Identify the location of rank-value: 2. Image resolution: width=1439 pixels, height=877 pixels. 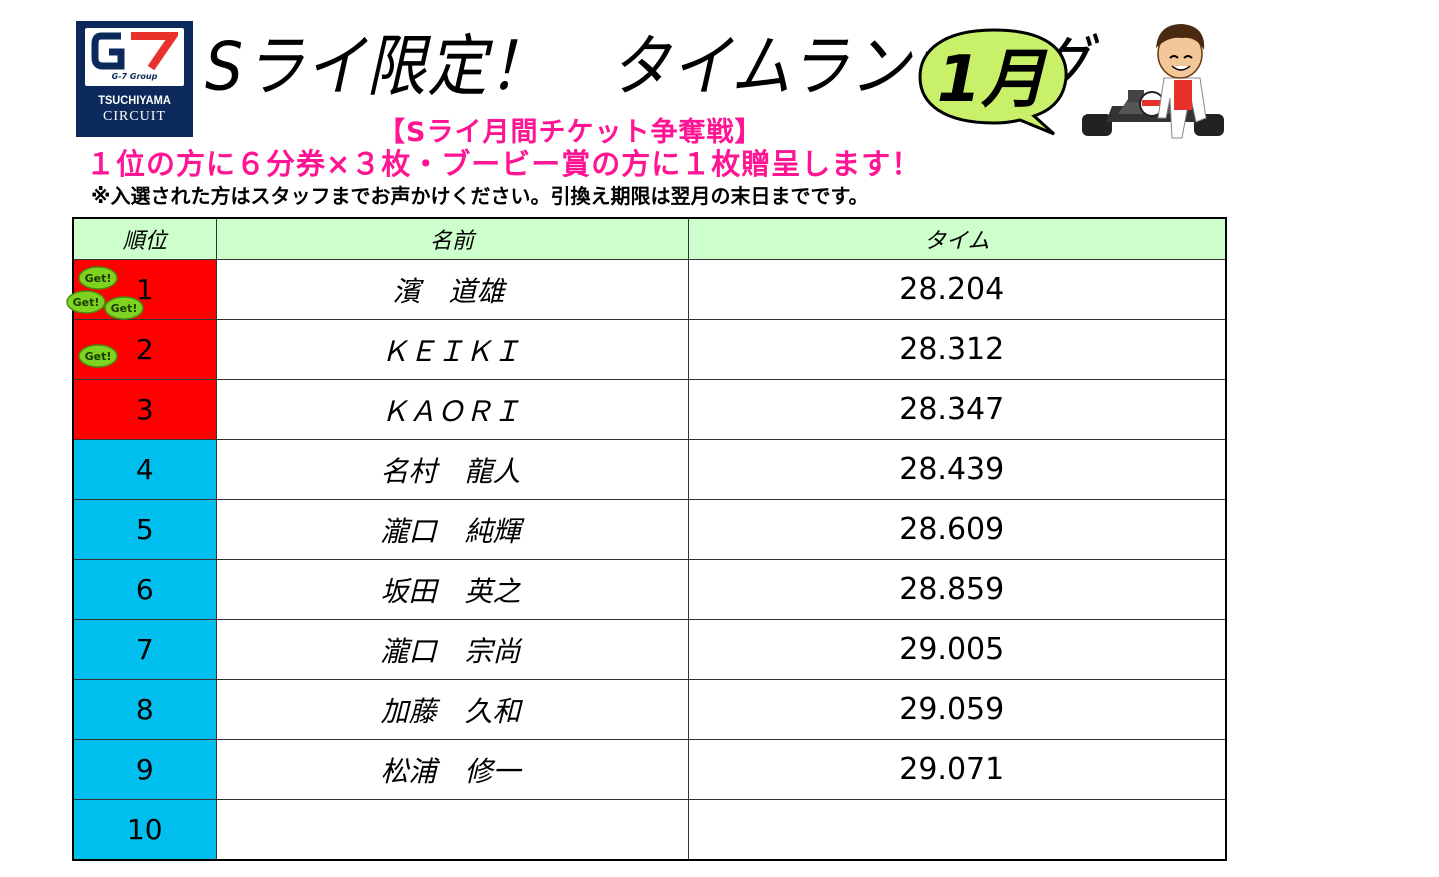
(144, 349).